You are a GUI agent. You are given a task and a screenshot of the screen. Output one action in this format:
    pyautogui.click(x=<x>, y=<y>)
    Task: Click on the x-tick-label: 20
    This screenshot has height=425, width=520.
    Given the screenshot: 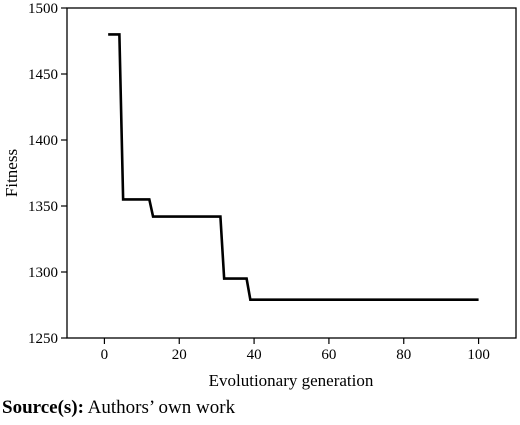 What is the action you would take?
    pyautogui.click(x=179, y=355)
    